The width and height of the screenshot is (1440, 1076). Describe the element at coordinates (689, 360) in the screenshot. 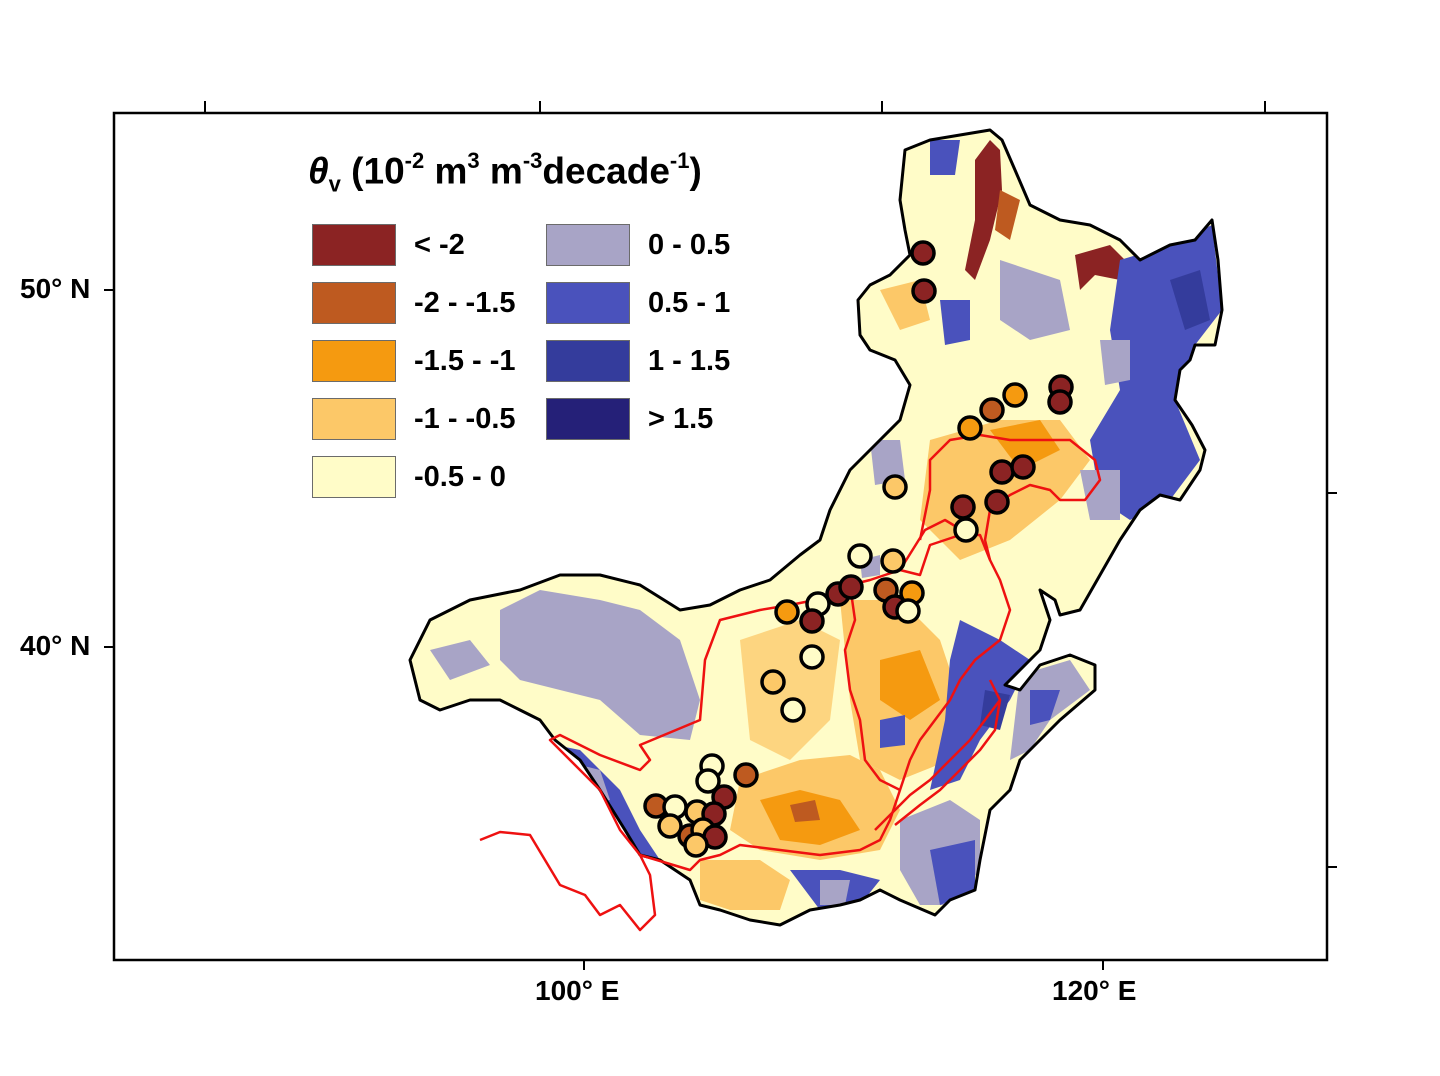

I see `legend-label: 1 - 1.5` at that location.